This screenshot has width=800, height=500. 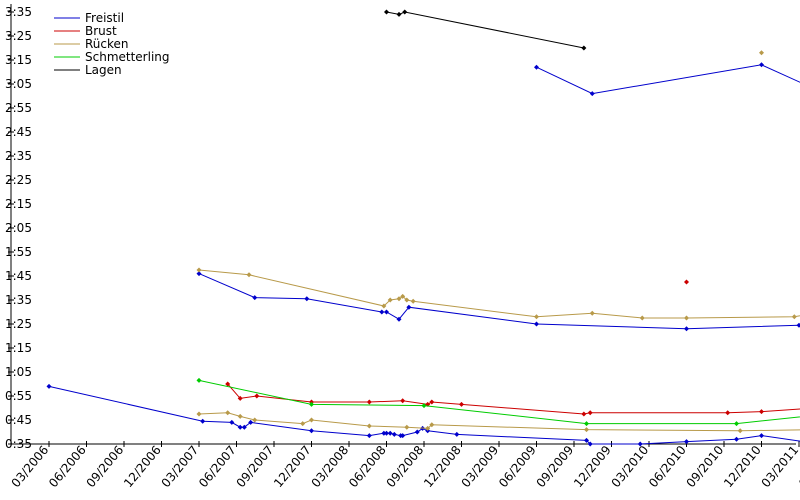 I want to click on y-tick-label: 3:25, so click(x=18, y=36).